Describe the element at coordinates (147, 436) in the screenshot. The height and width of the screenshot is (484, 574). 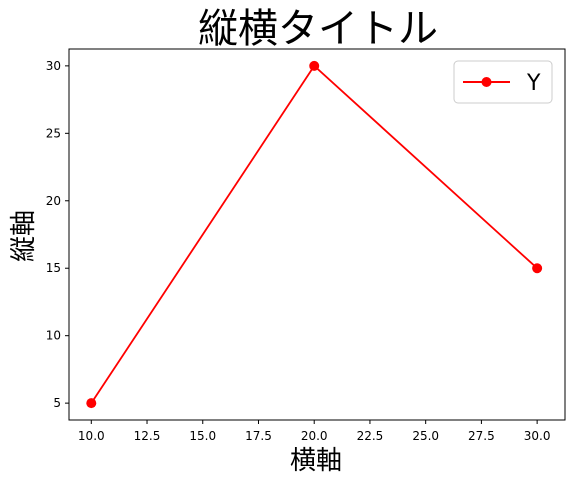
I see `x-tick-label: 12.5` at that location.